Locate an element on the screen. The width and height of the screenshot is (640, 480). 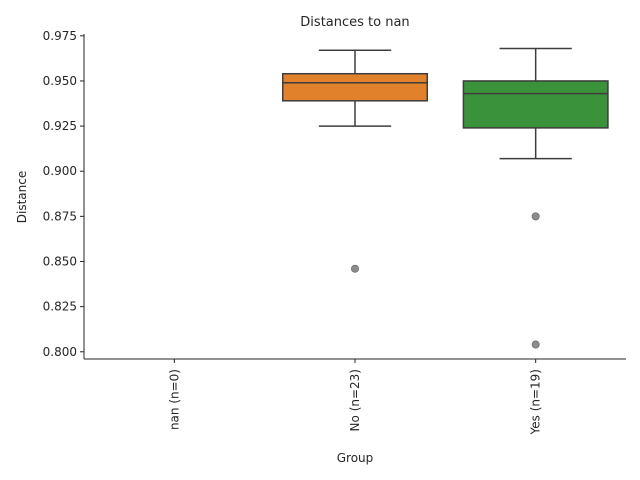
y-ticks: 0.800 0.825 0.850 0.875 0.900 0.925 0.950 0.975 is located at coordinates (63, 194).